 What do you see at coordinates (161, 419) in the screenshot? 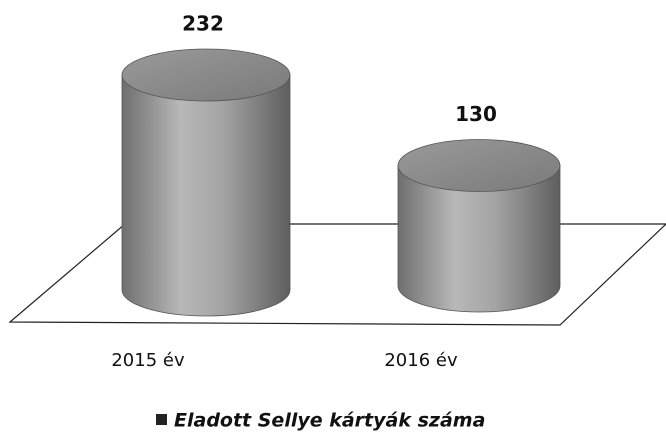
I see `legend-swatch` at bounding box center [161, 419].